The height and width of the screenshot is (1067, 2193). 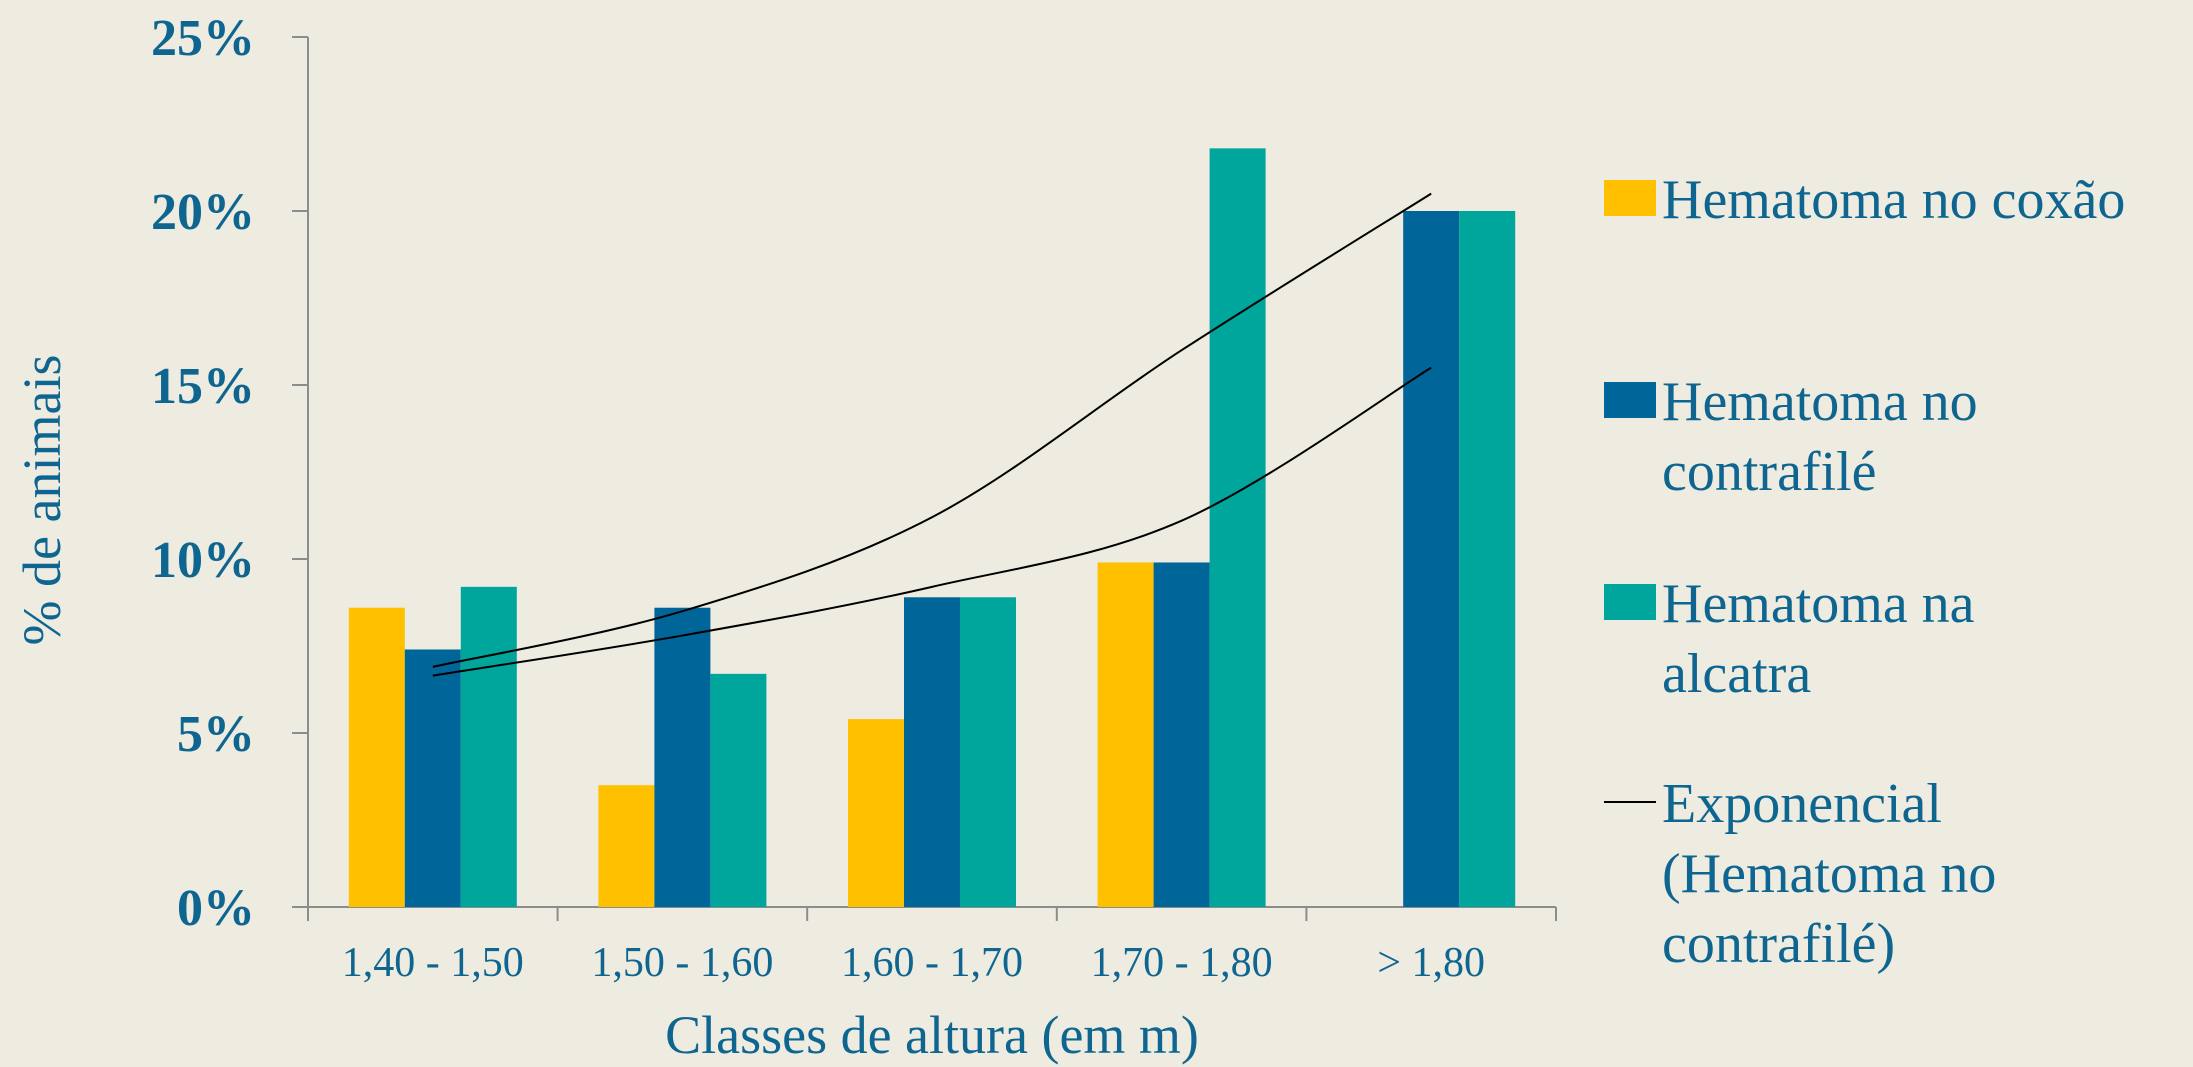 What do you see at coordinates (1802, 804) in the screenshot?
I see `legend-label: Exponencial` at bounding box center [1802, 804].